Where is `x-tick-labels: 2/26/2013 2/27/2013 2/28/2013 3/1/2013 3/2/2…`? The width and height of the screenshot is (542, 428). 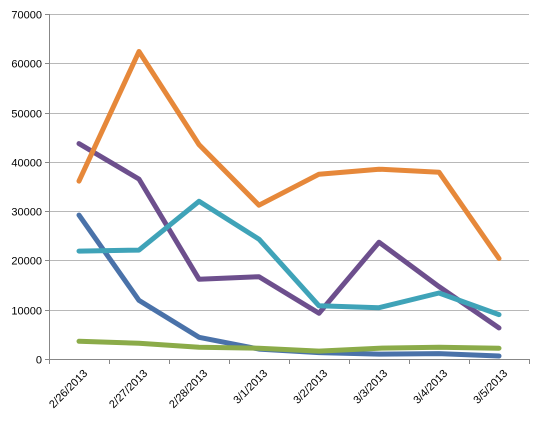 x-tick-labels: 2/26/2013 2/27/2013 2/28/2013 3/1/2013 3/2/2… is located at coordinates (278, 389).